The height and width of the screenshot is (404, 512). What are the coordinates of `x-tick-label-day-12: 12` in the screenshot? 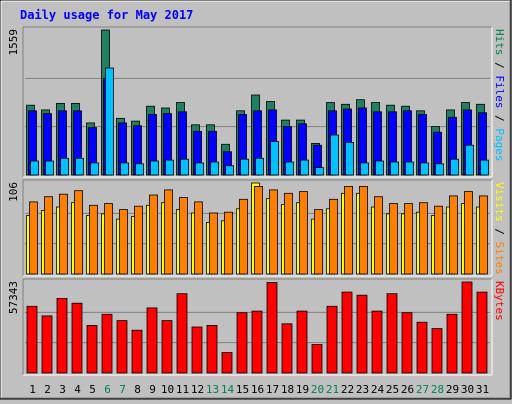 It's located at (197, 389).